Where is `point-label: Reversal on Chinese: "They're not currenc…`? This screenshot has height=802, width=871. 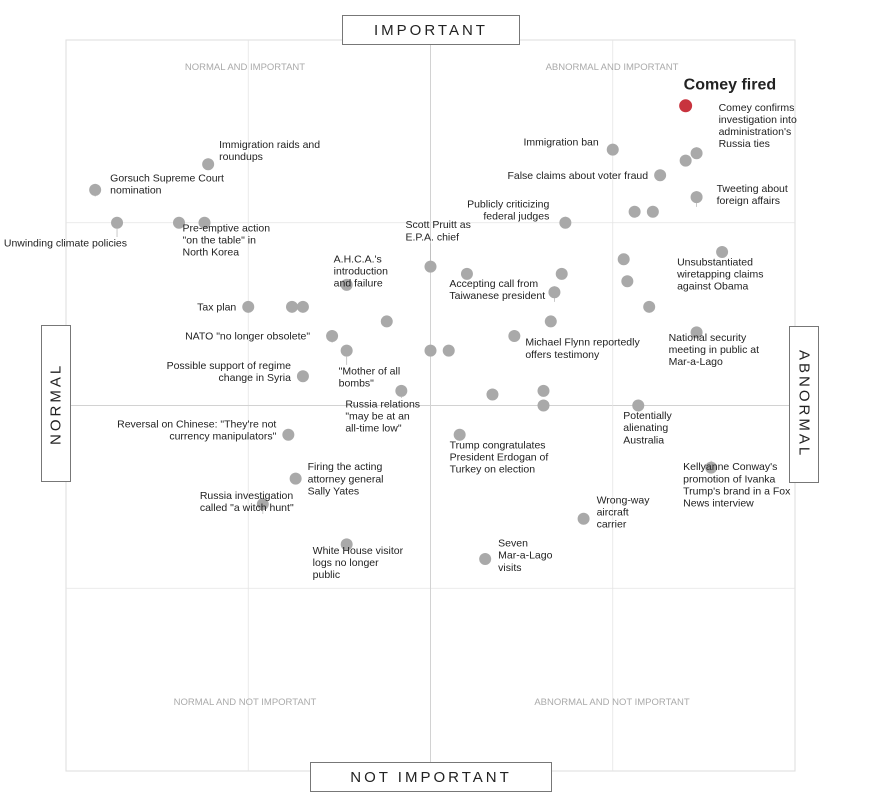
point-label: Reversal on Chinese: "They're not currenc… is located at coordinates (196, 430).